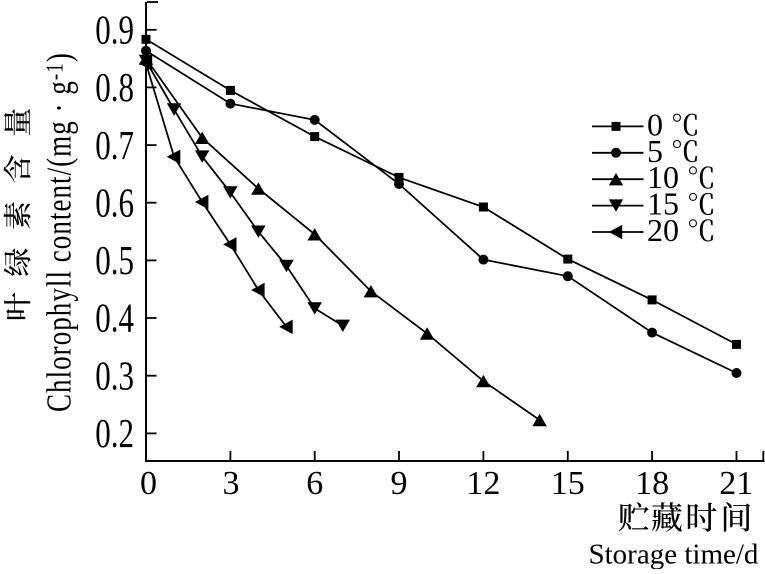  I want to click on svg-text: Storage time/d, so click(674, 554).